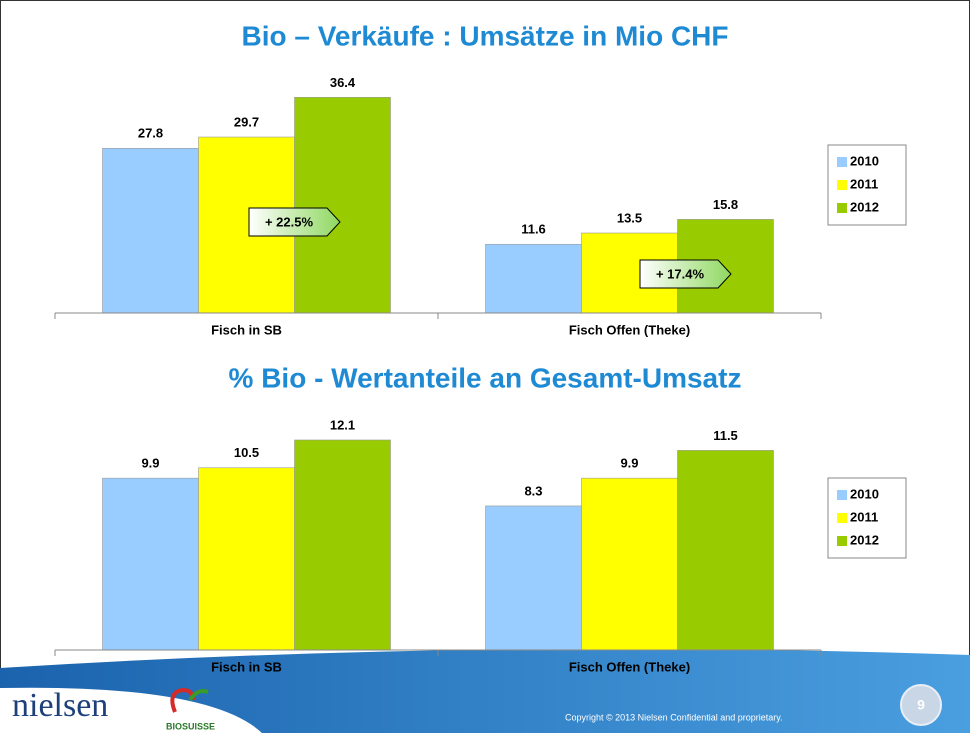 This screenshot has width=970, height=733. What do you see at coordinates (680, 273) in the screenshot?
I see `growth-label: + 17.4%` at bounding box center [680, 273].